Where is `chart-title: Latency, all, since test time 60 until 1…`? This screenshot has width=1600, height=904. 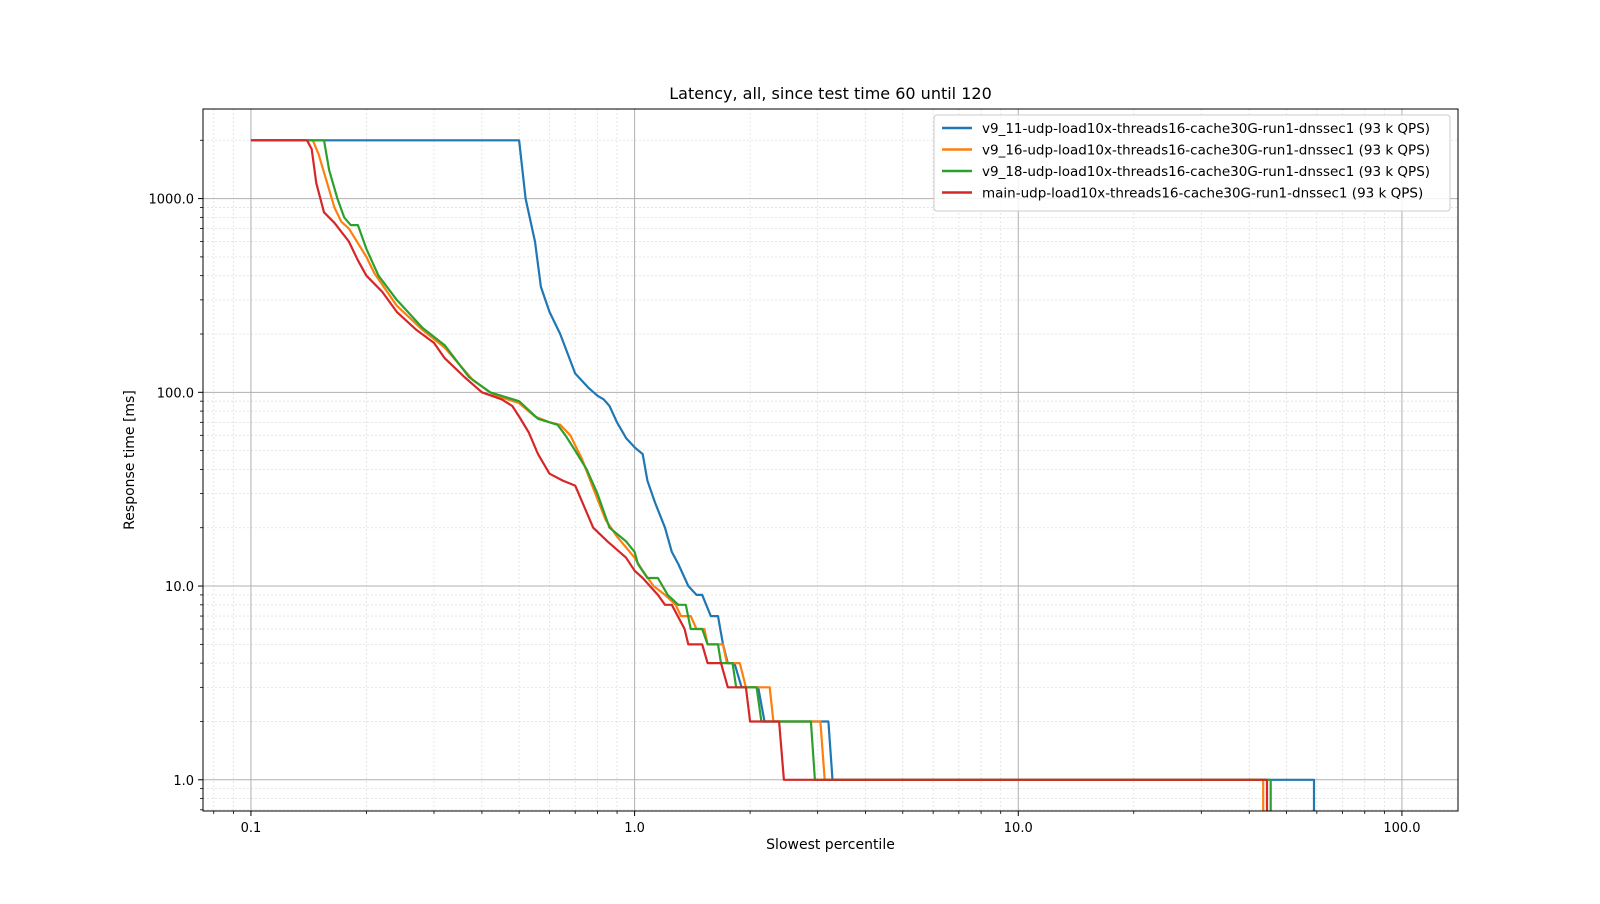 chart-title: Latency, all, since test time 60 until 1… is located at coordinates (830, 93).